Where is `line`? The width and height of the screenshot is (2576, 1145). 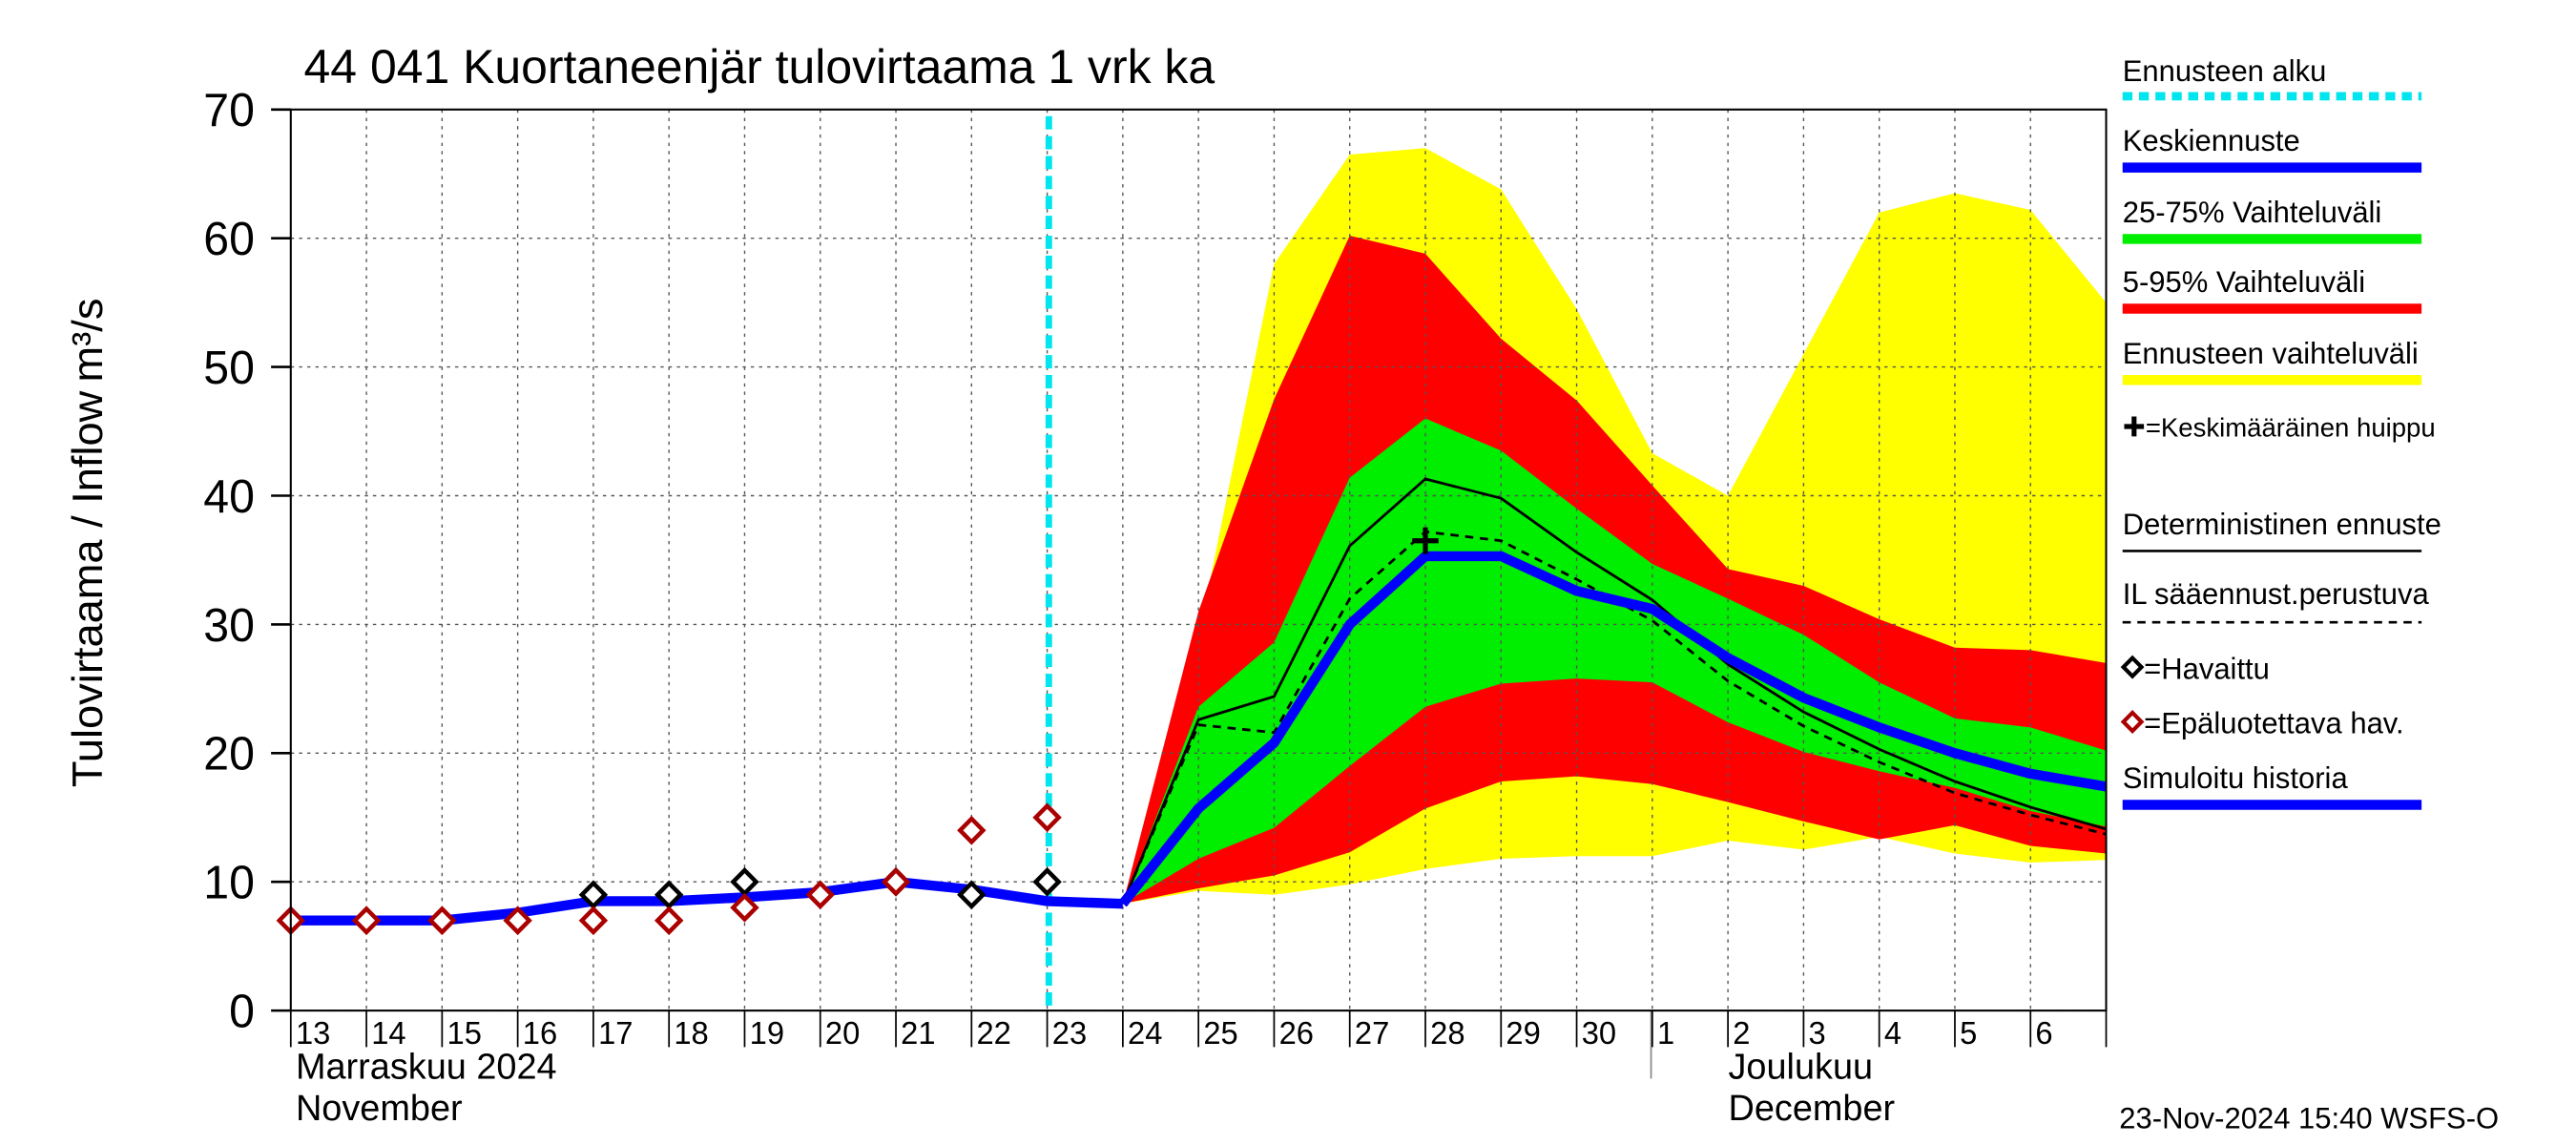 line is located at coordinates (1614, 691).